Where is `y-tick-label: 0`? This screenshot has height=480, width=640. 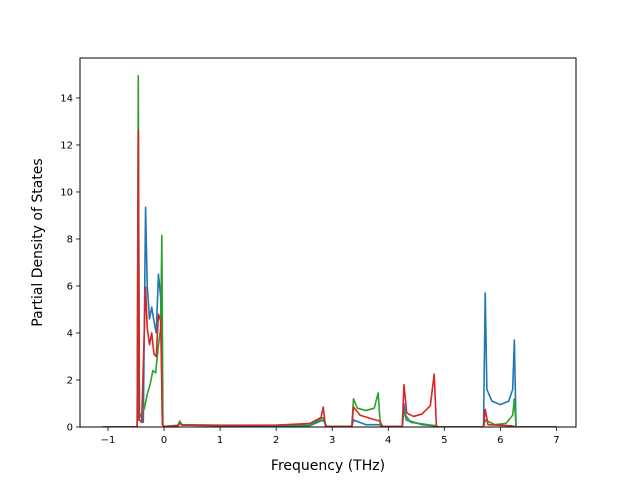
y-tick-label: 0 is located at coordinates (70, 428).